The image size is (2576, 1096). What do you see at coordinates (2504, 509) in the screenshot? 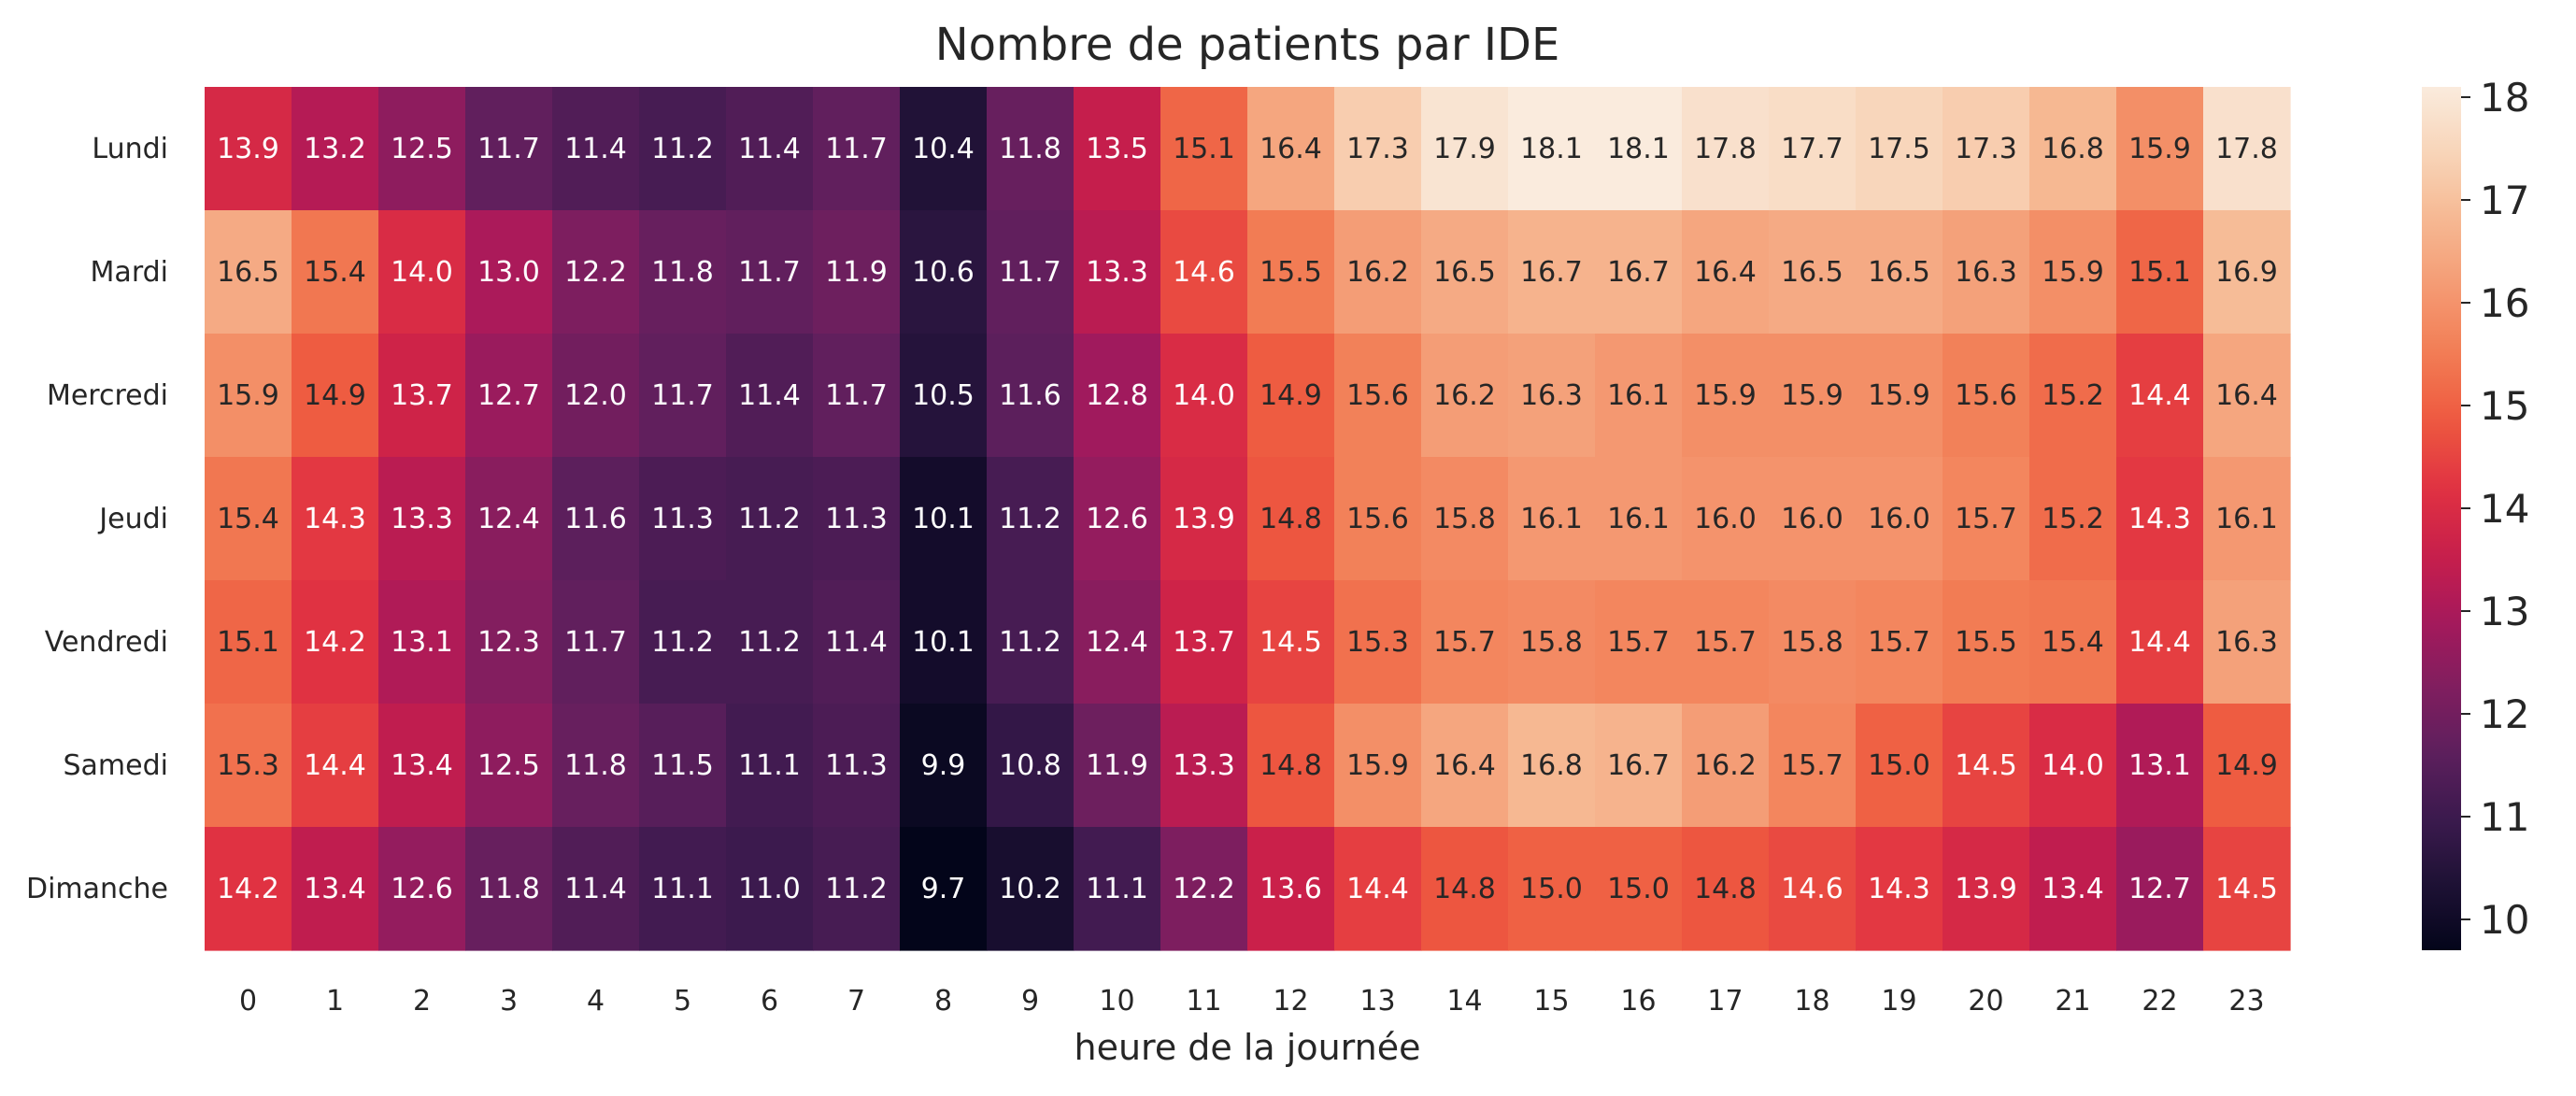
I see `colorbar-tick-label: 14` at bounding box center [2504, 509].